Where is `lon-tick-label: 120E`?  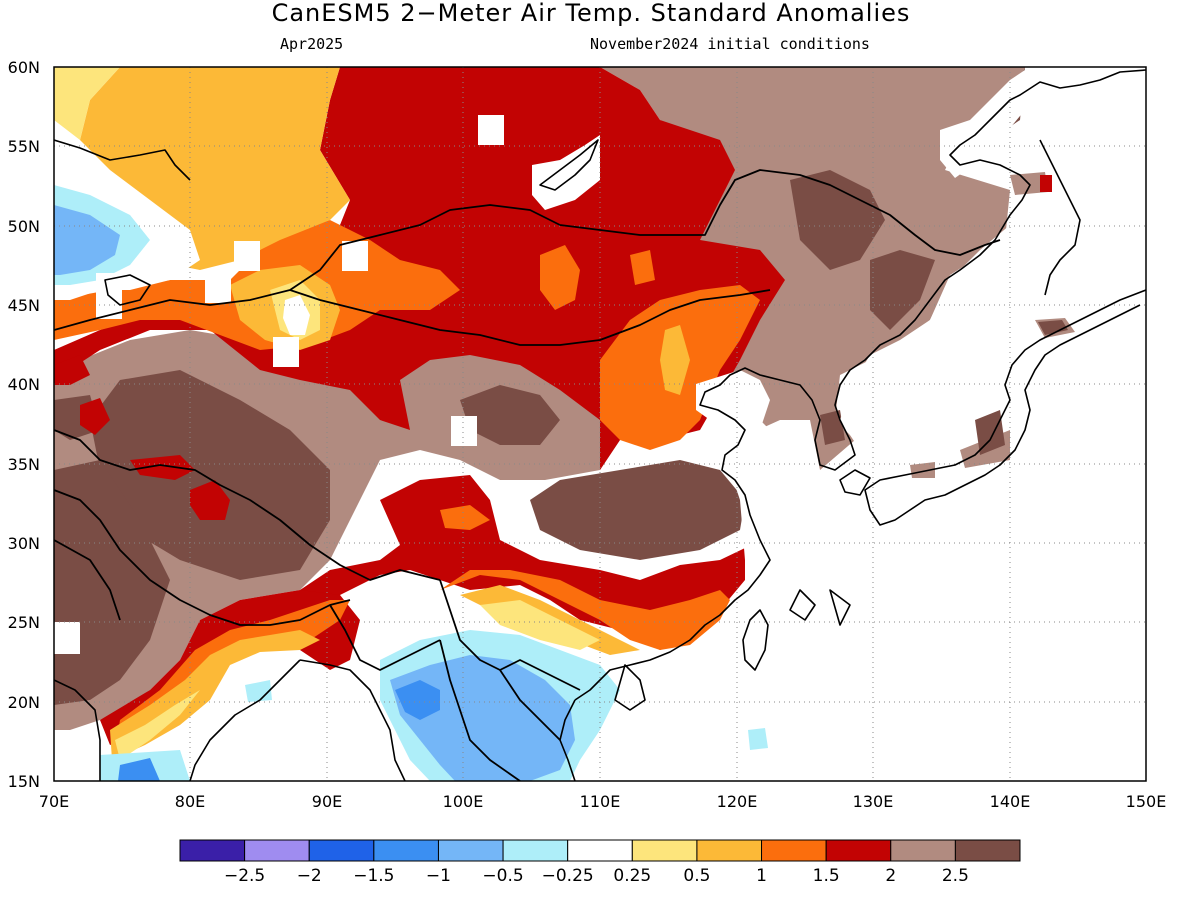
lon-tick-label: 120E is located at coordinates (737, 801).